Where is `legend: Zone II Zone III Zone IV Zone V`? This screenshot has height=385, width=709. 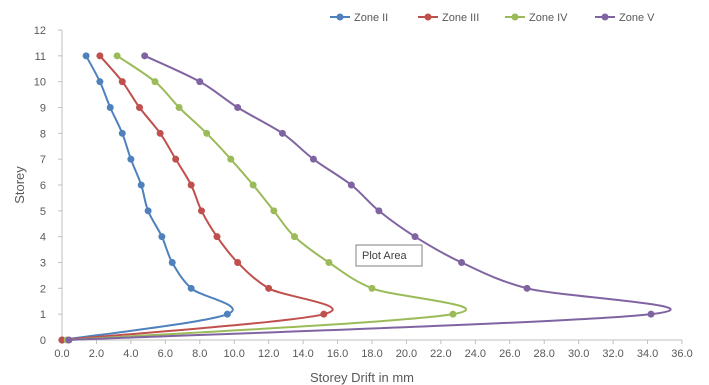
legend: Zone II Zone III Zone IV Zone V is located at coordinates (492, 18).